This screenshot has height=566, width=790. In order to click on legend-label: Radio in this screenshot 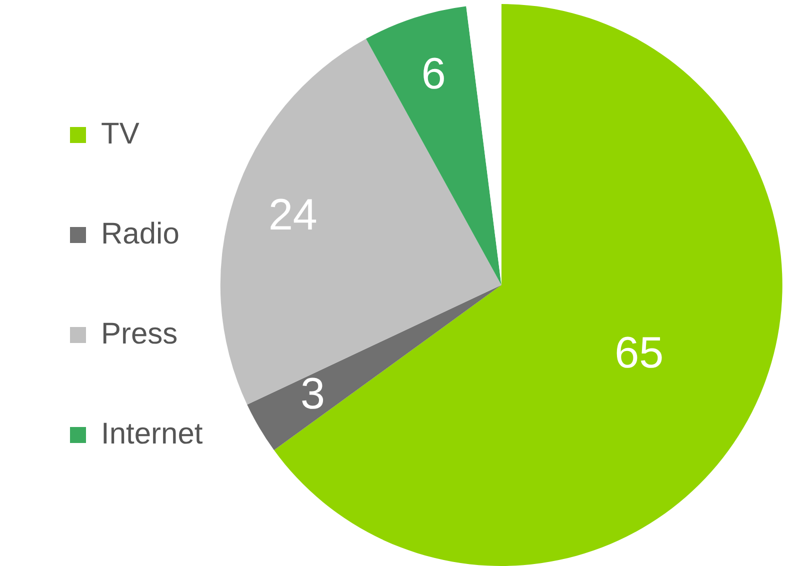, I will do `click(140, 233)`.